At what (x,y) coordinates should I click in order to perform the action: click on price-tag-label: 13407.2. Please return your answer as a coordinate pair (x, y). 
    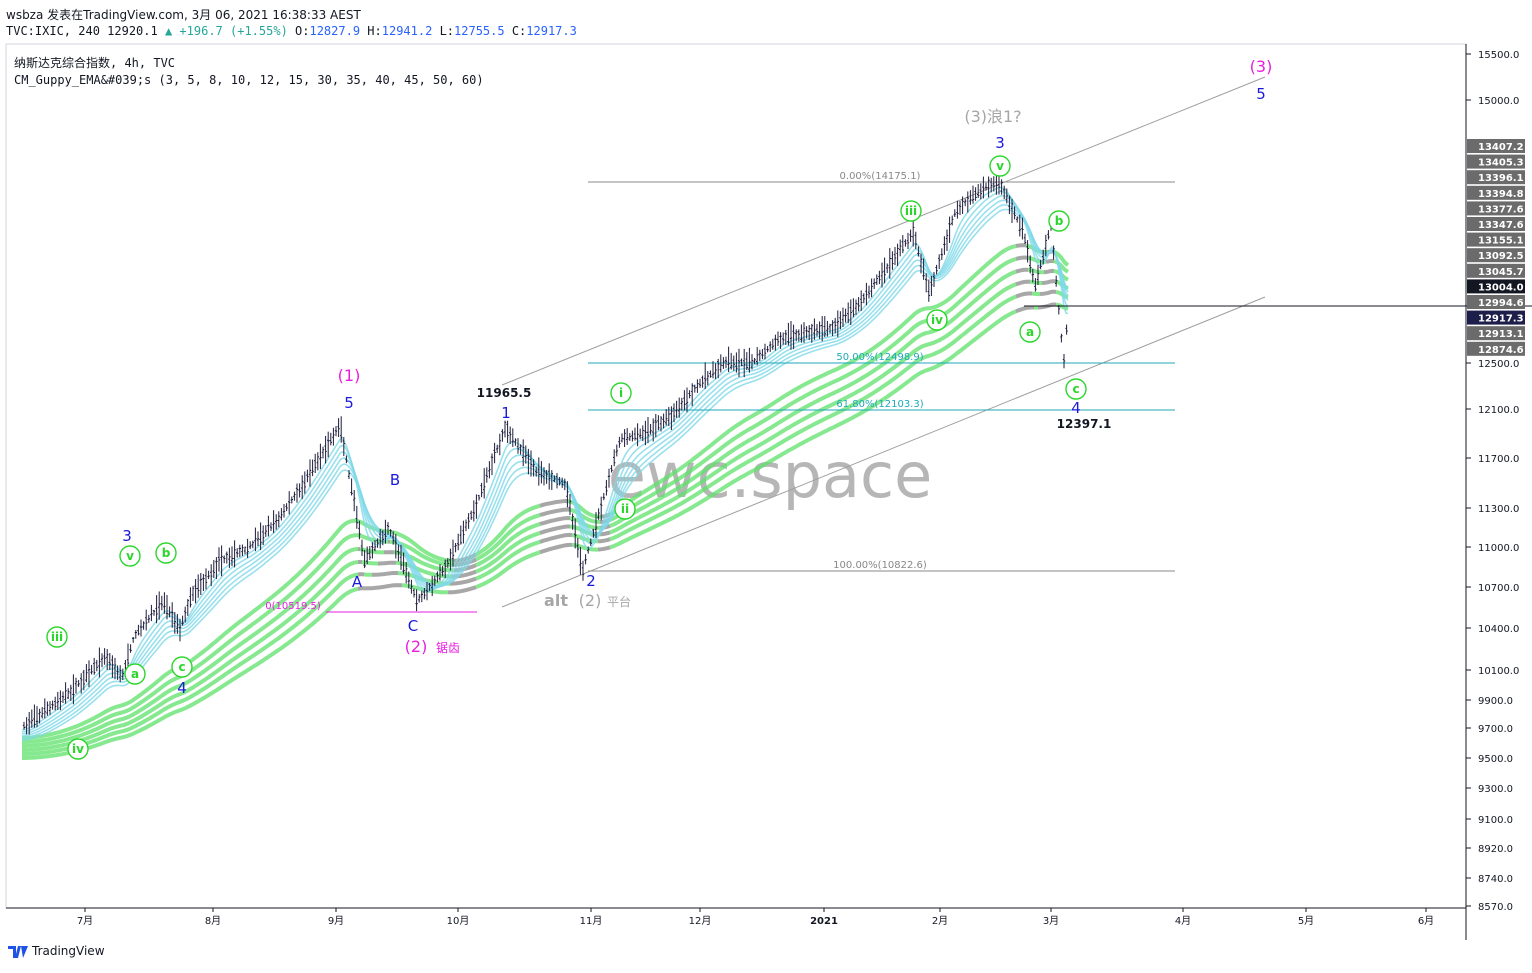
    Looking at the image, I should click on (1501, 147).